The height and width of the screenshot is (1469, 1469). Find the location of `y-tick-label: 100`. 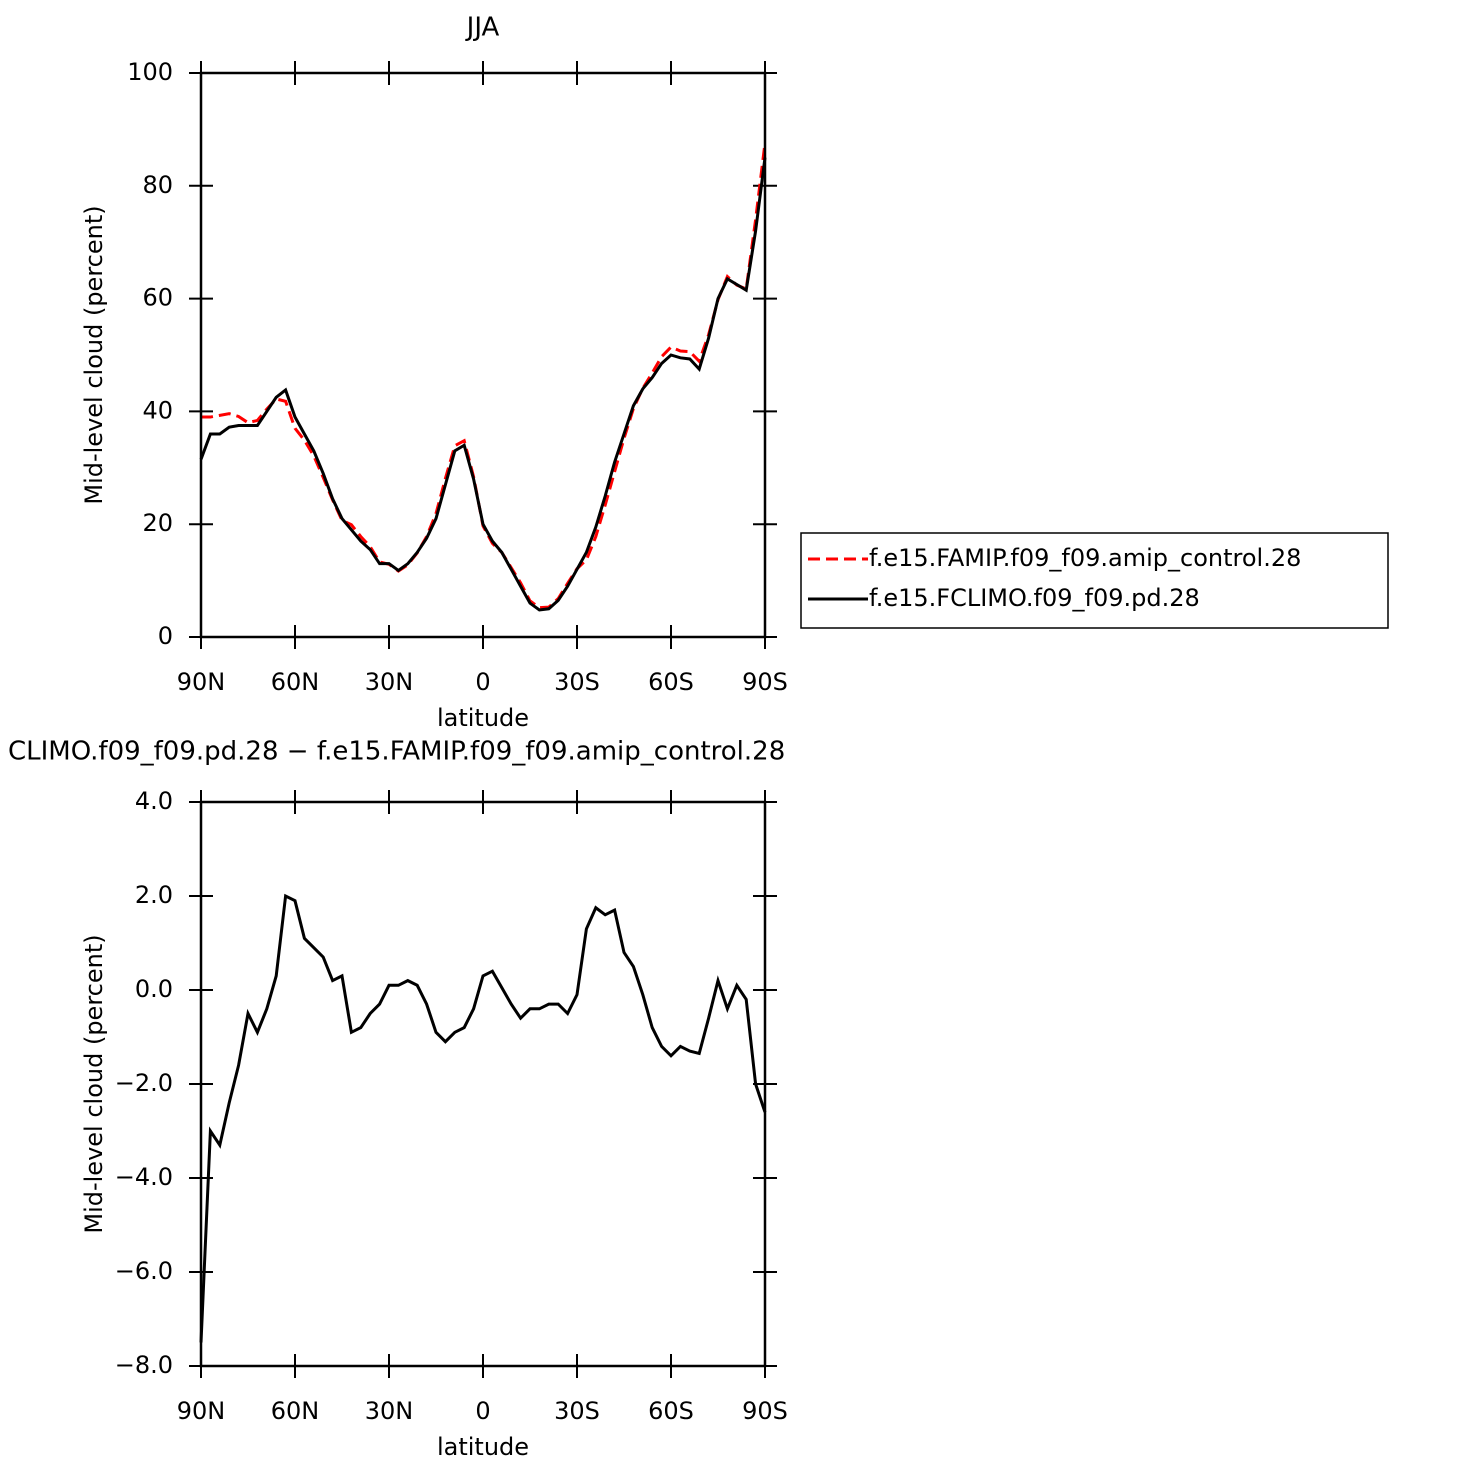

y-tick-label: 100 is located at coordinates (150, 72).